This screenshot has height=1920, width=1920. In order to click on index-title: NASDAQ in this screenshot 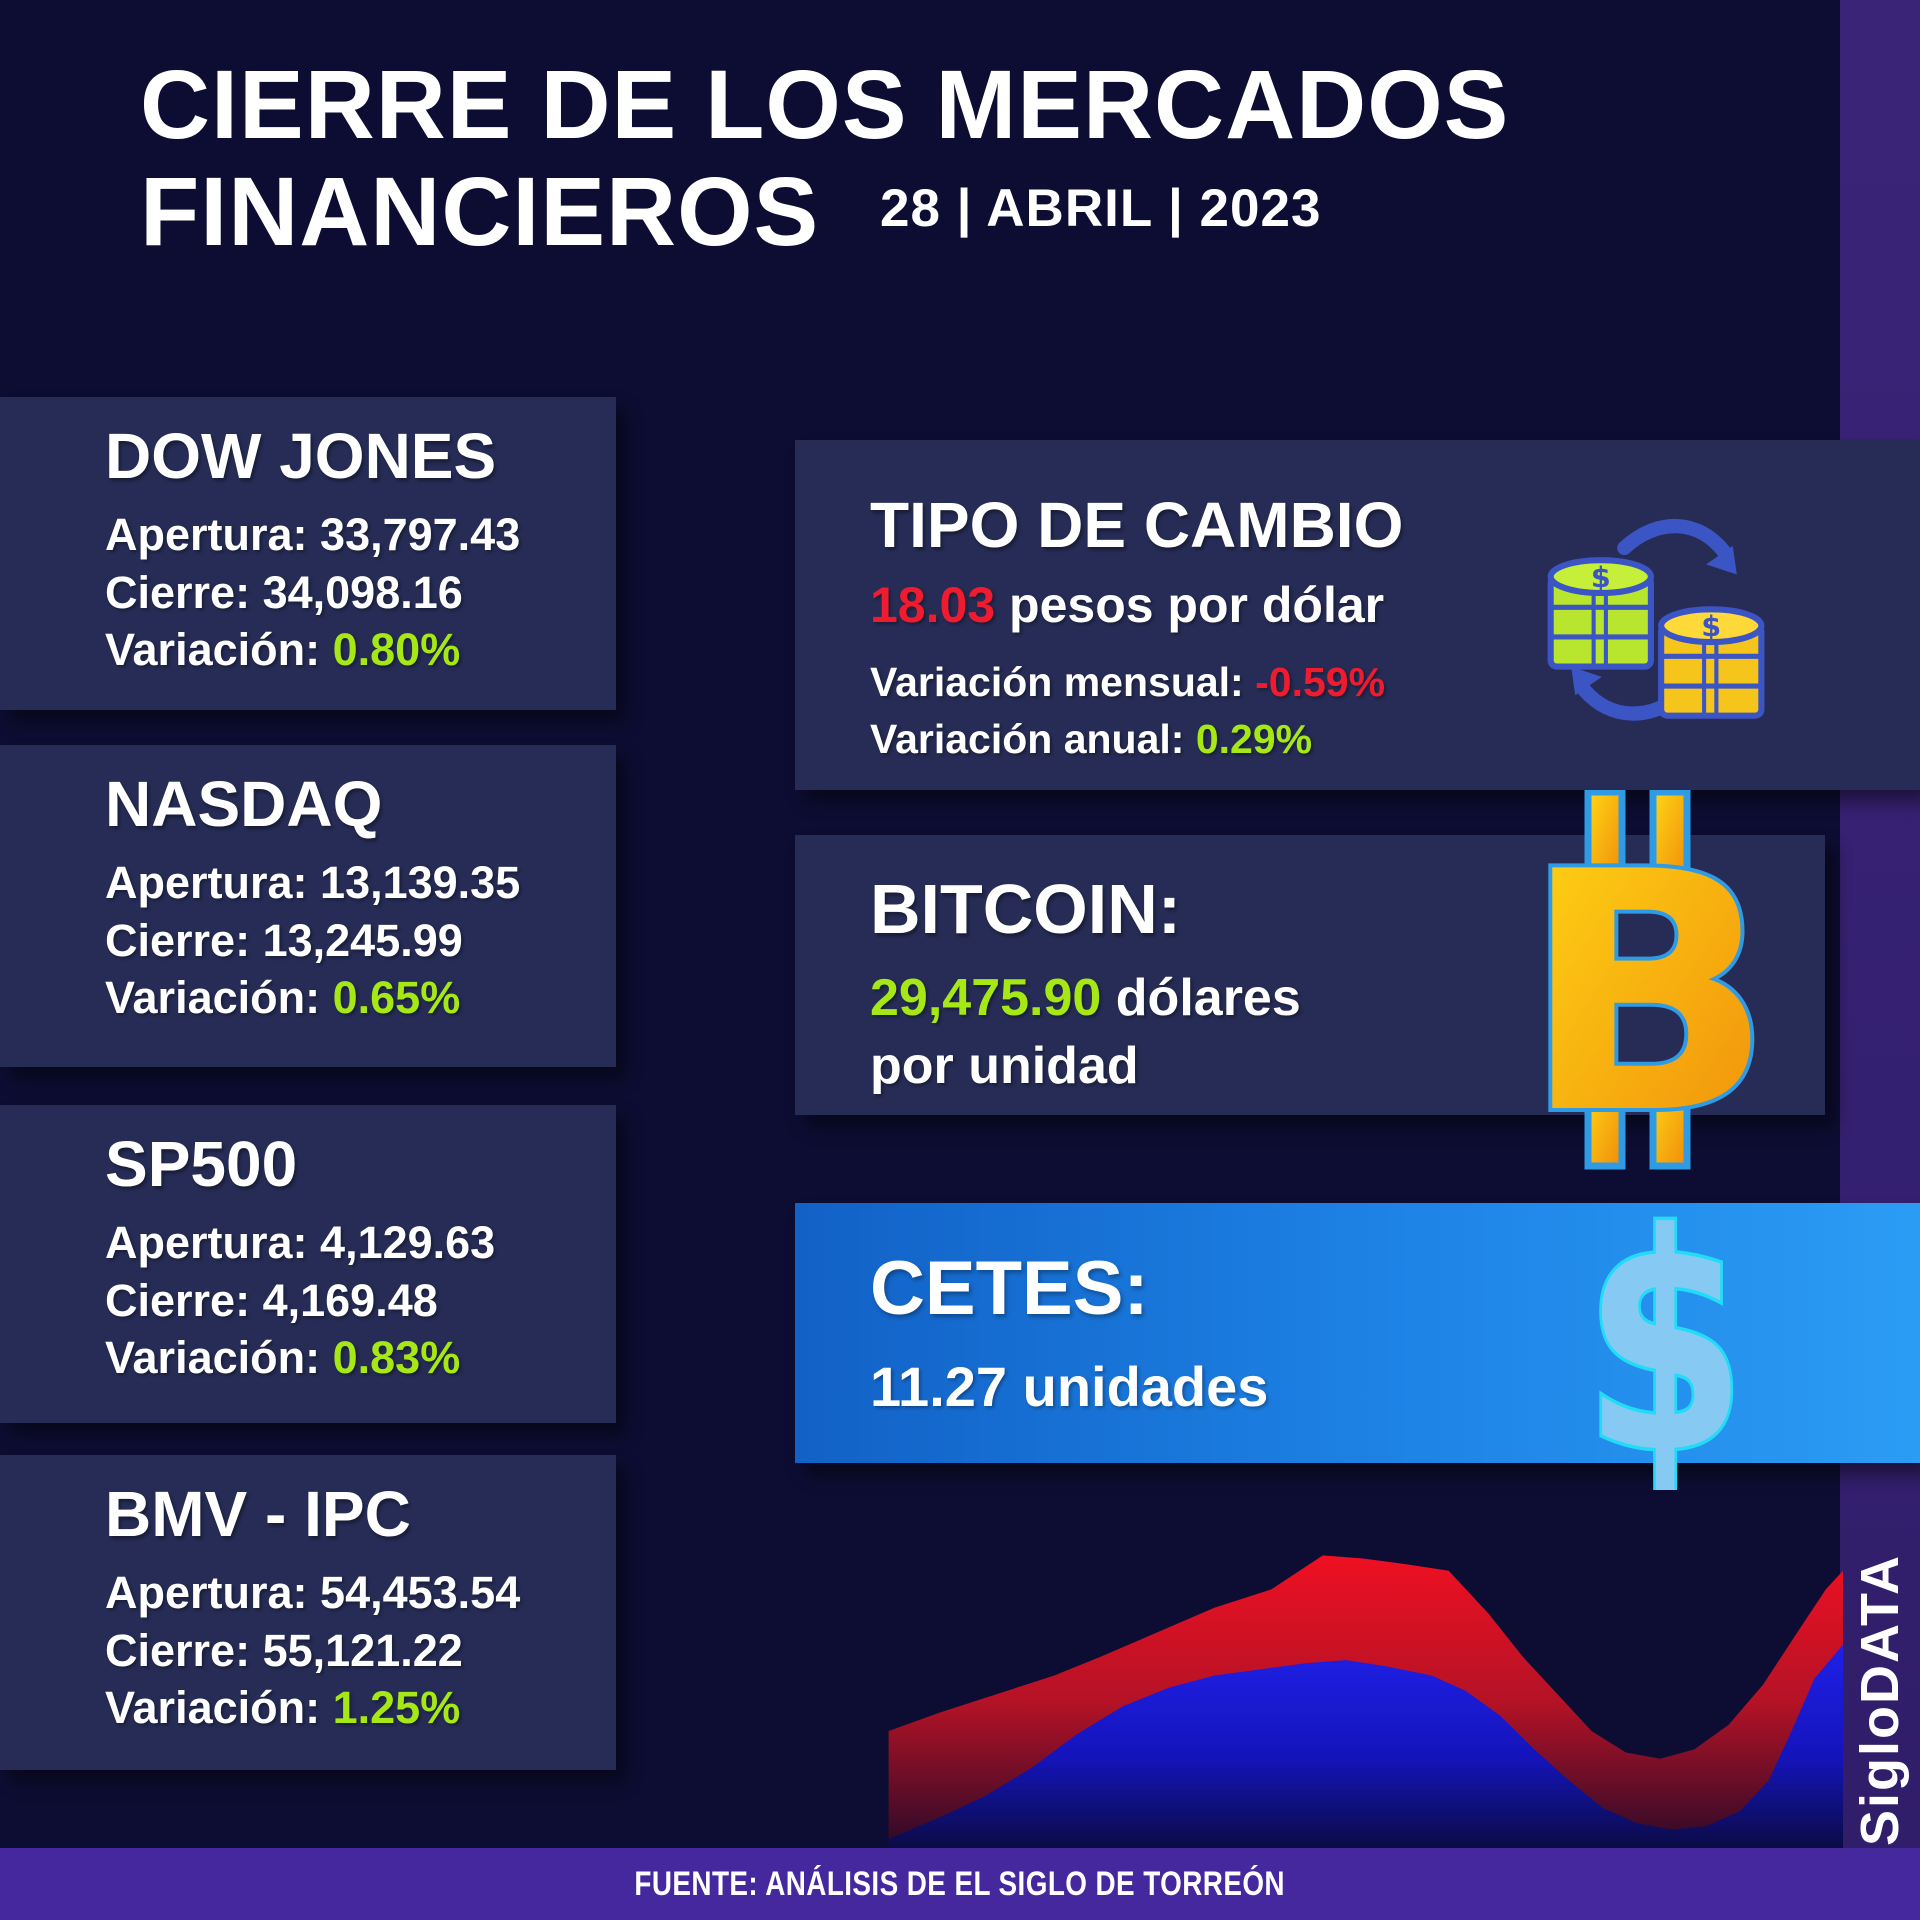, I will do `click(244, 804)`.